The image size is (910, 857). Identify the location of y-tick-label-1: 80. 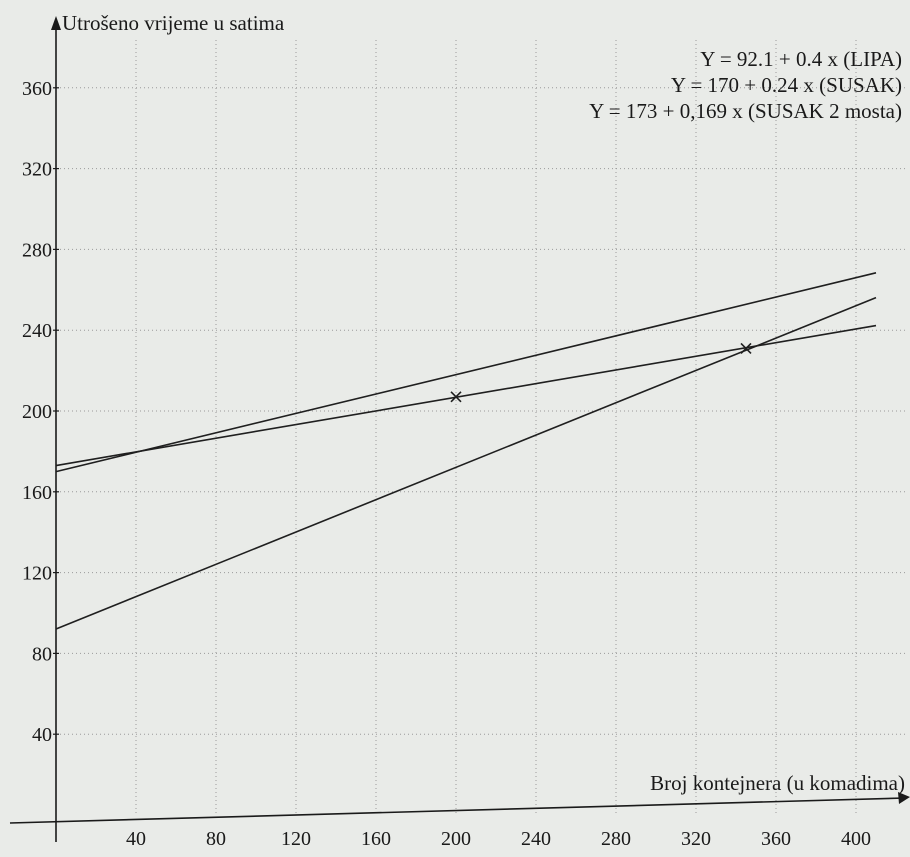
(42, 654).